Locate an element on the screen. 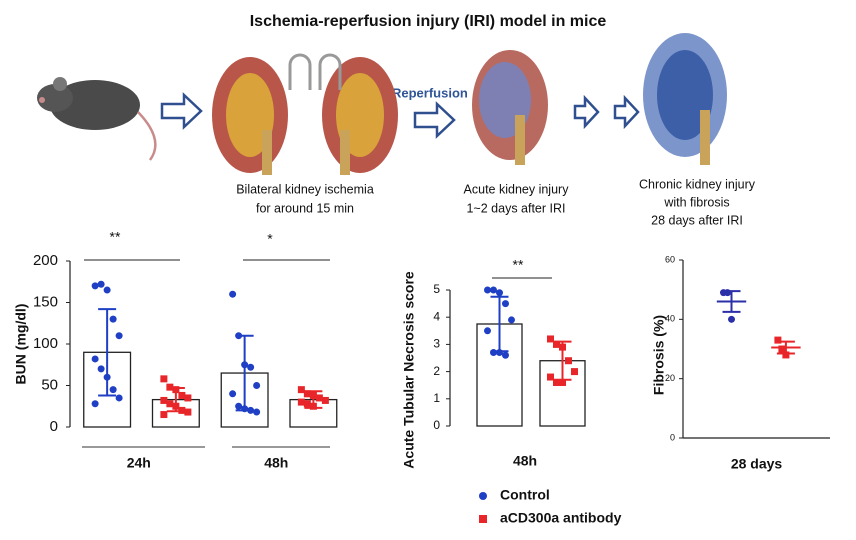  step-caption: 28 days after IRI is located at coordinates (697, 220).